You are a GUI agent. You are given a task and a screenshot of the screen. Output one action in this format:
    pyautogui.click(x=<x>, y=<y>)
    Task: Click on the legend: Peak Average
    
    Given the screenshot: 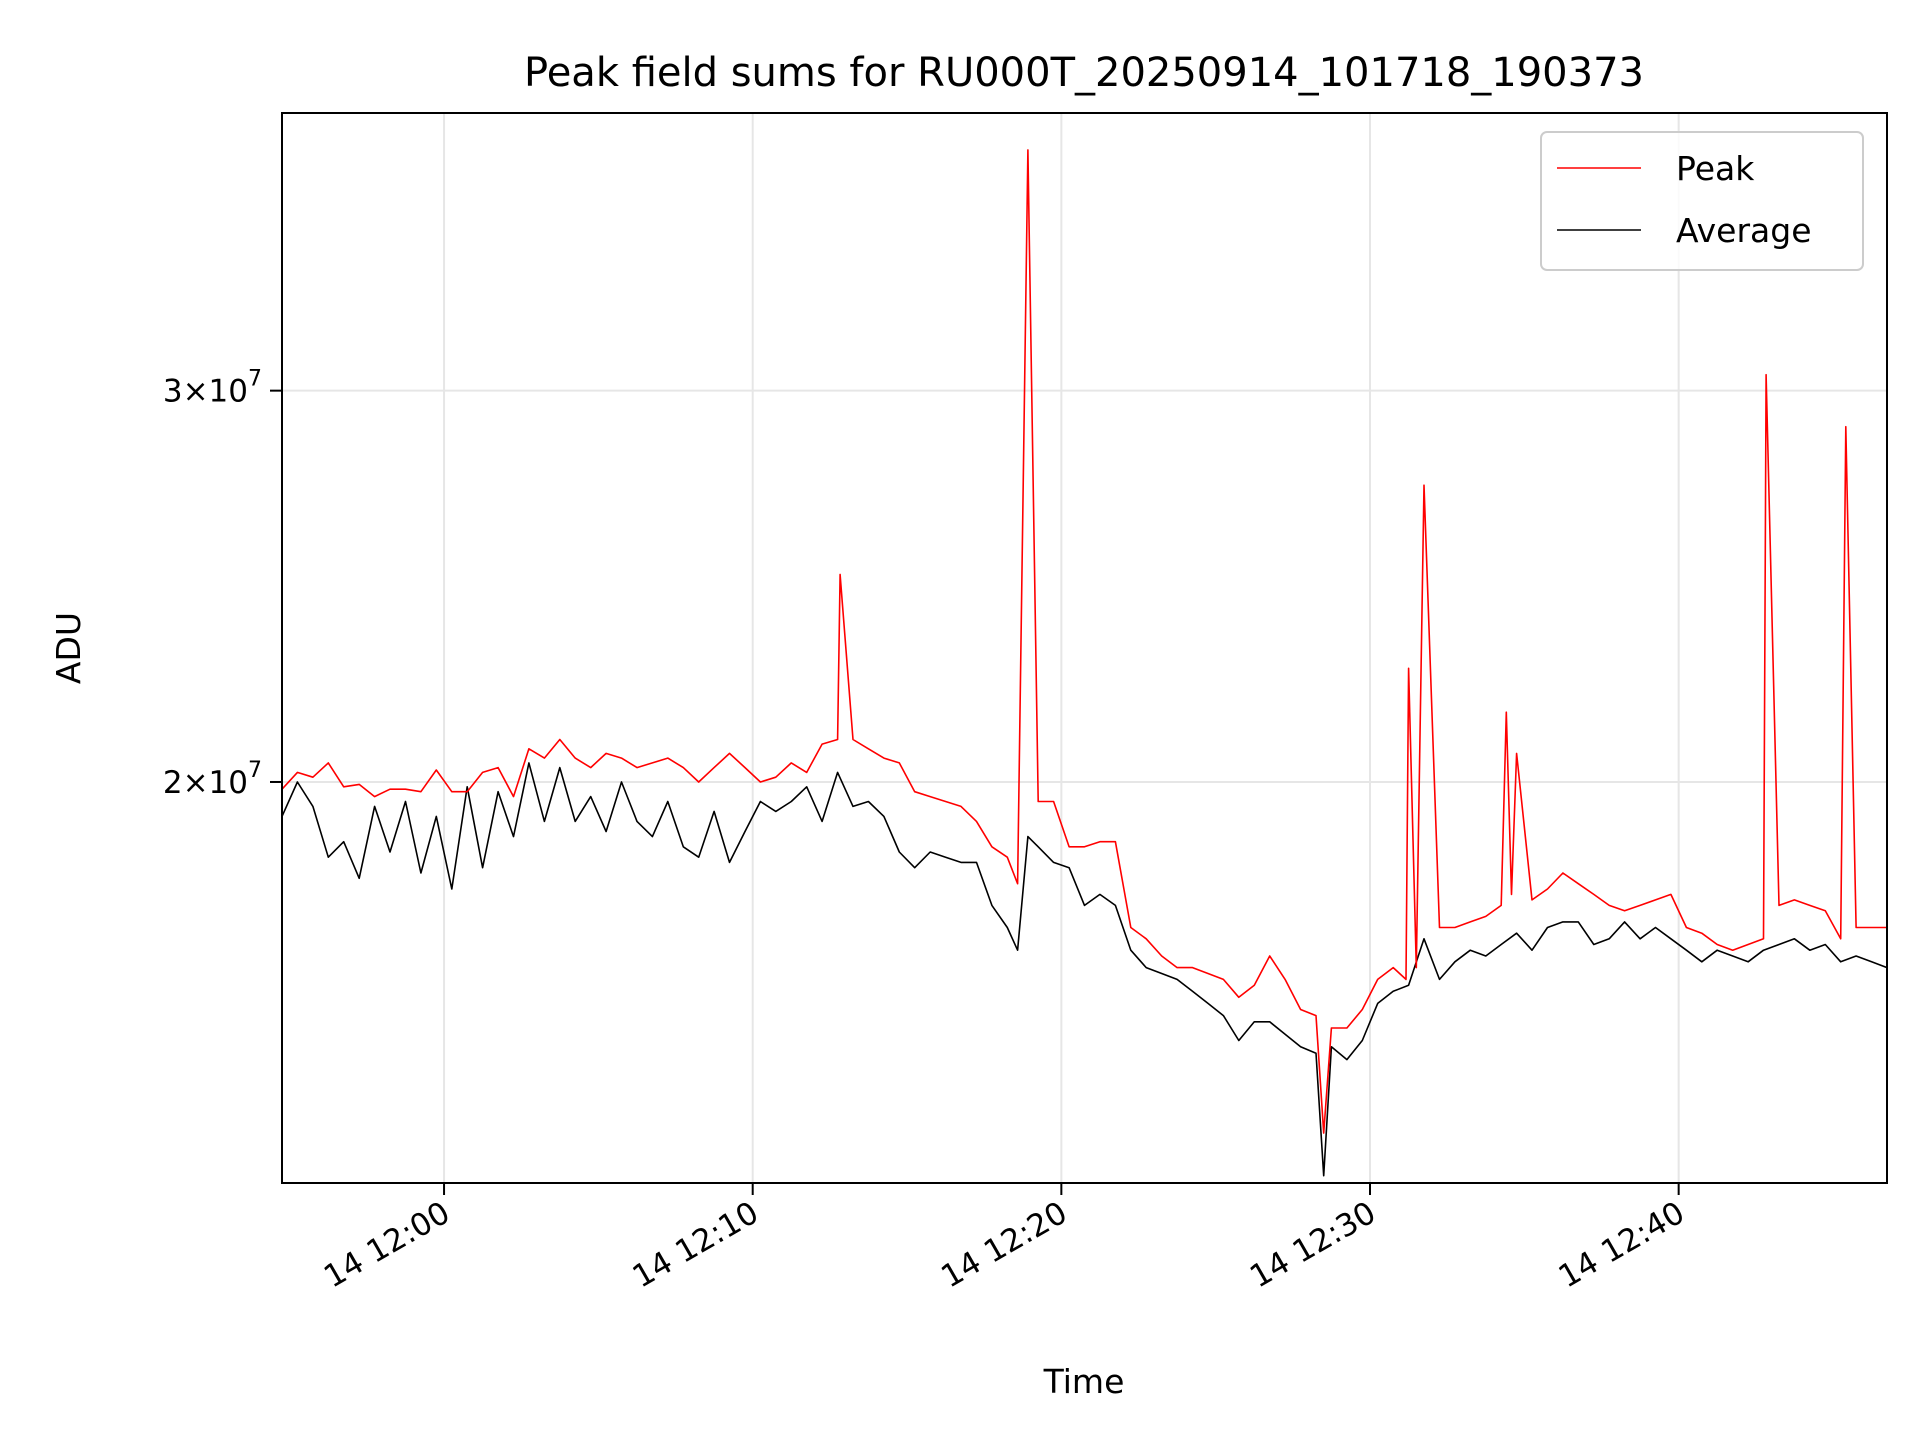 What is the action you would take?
    pyautogui.click(x=1702, y=201)
    